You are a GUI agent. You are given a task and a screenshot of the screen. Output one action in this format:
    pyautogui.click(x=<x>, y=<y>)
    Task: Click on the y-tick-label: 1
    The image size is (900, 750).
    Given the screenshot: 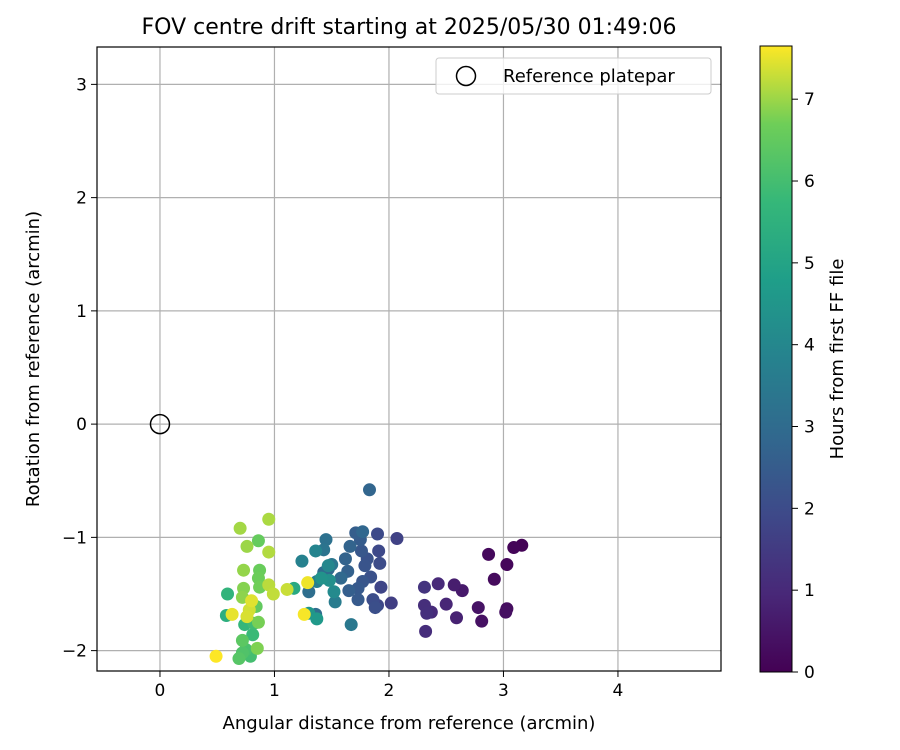 What is the action you would take?
    pyautogui.click(x=81, y=312)
    